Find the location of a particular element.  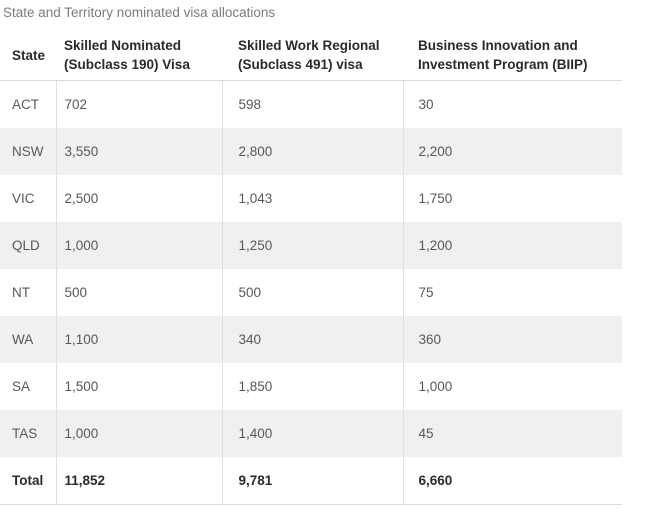

cell-subclass-491: 340 is located at coordinates (312, 339).